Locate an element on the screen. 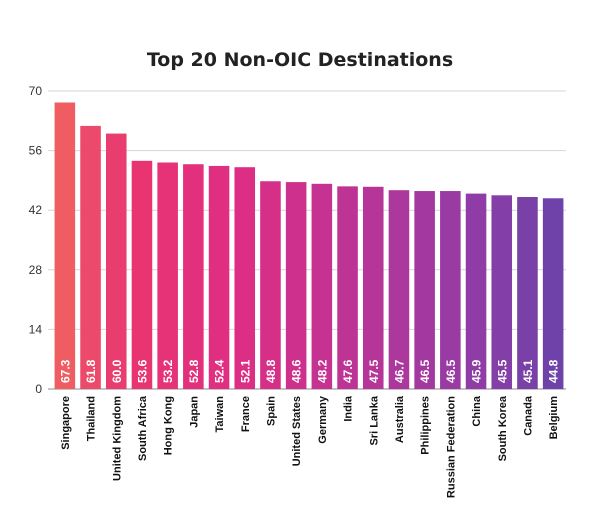 Image resolution: width=600 pixels, height=517 pixels. x-tick-label: Hong Kong is located at coordinates (169, 425).